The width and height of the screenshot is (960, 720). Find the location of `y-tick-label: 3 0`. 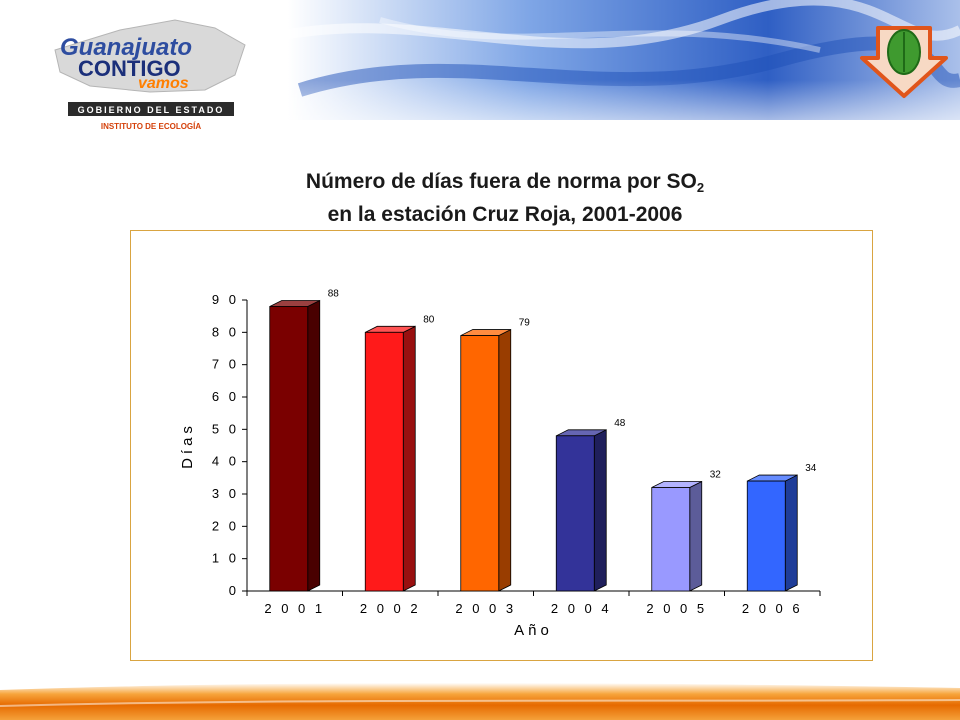

y-tick-label: 3 0 is located at coordinates (225, 493).